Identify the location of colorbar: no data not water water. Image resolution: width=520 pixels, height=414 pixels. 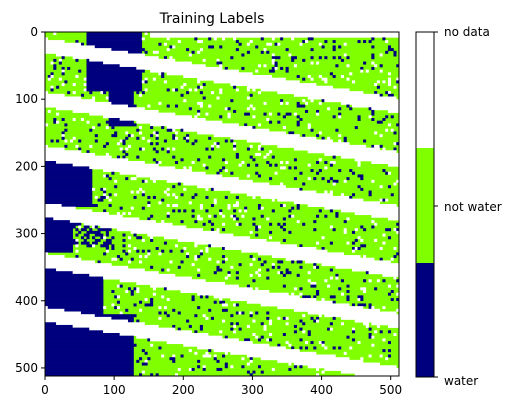
(458, 206).